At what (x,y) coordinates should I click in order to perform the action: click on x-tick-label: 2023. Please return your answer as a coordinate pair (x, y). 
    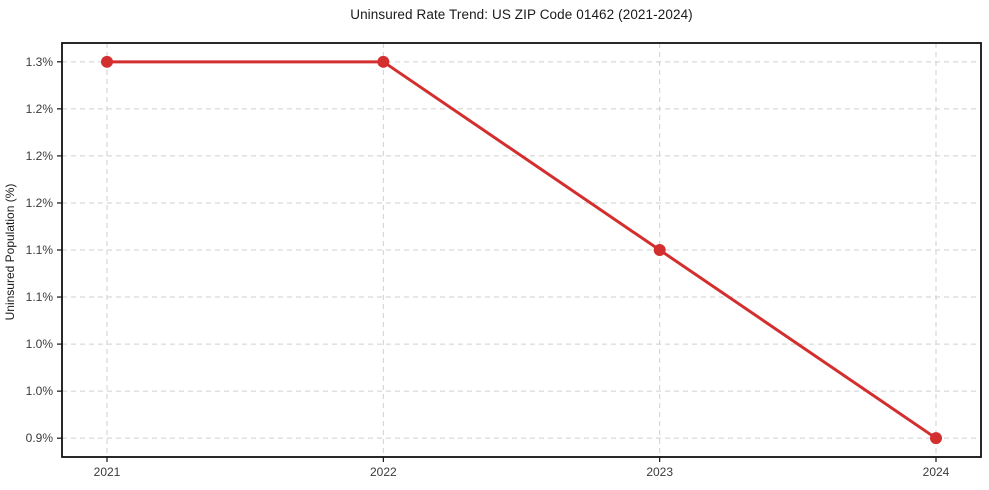
    Looking at the image, I should click on (659, 472).